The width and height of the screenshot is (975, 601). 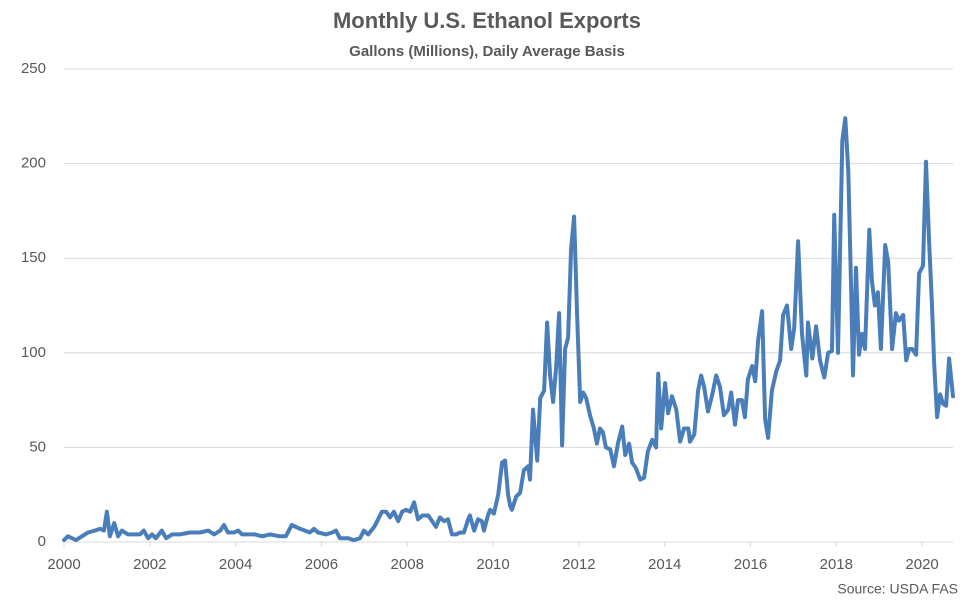 I want to click on x-tick-label: 2016, so click(x=750, y=564).